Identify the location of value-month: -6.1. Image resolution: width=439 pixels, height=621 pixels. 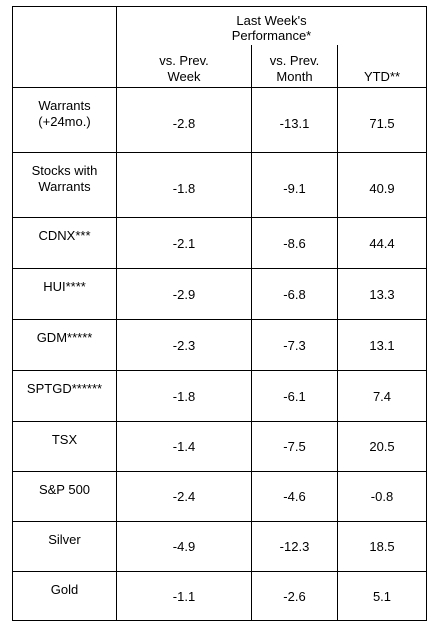
(294, 396).